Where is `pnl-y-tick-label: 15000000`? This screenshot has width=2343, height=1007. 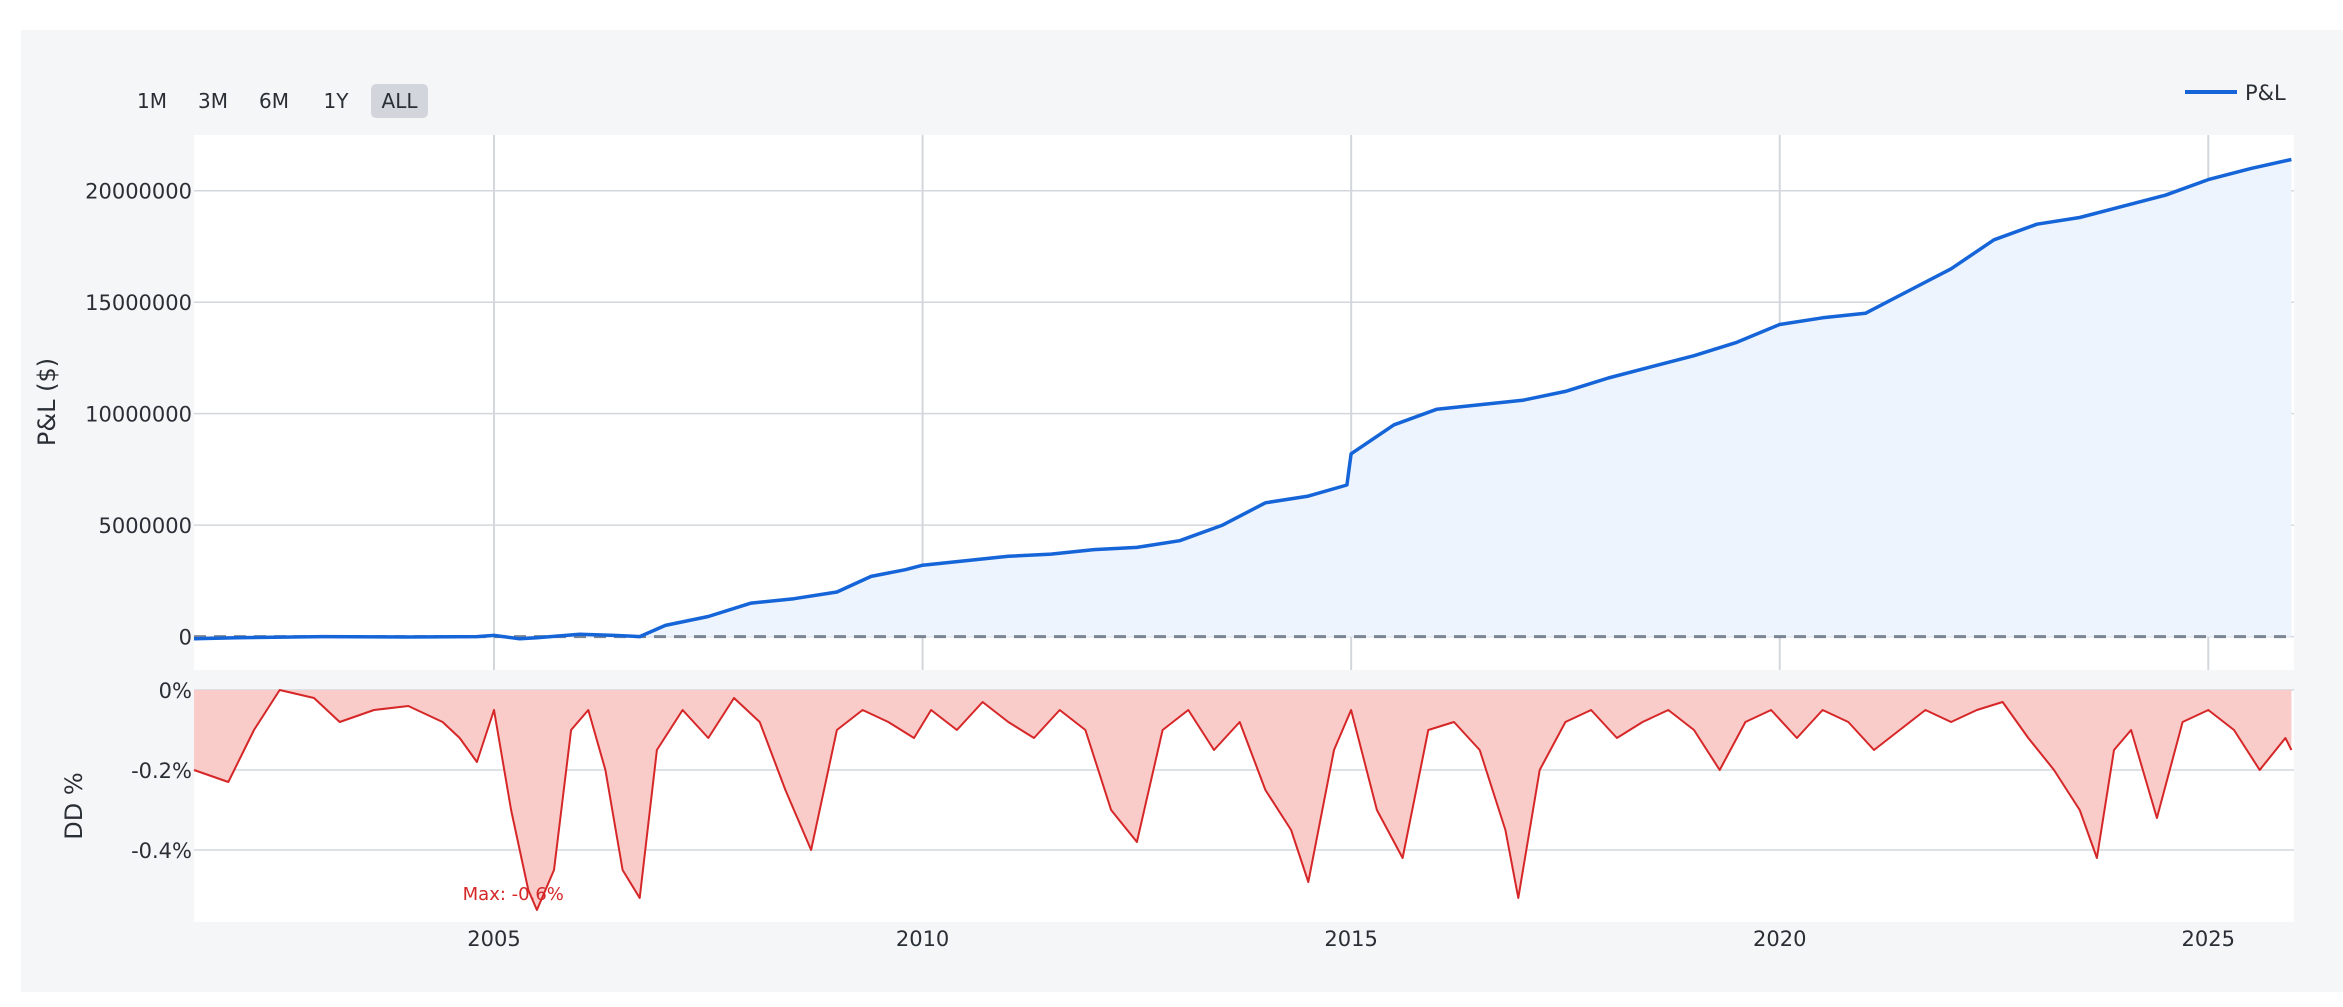 pnl-y-tick-label: 15000000 is located at coordinates (138, 303).